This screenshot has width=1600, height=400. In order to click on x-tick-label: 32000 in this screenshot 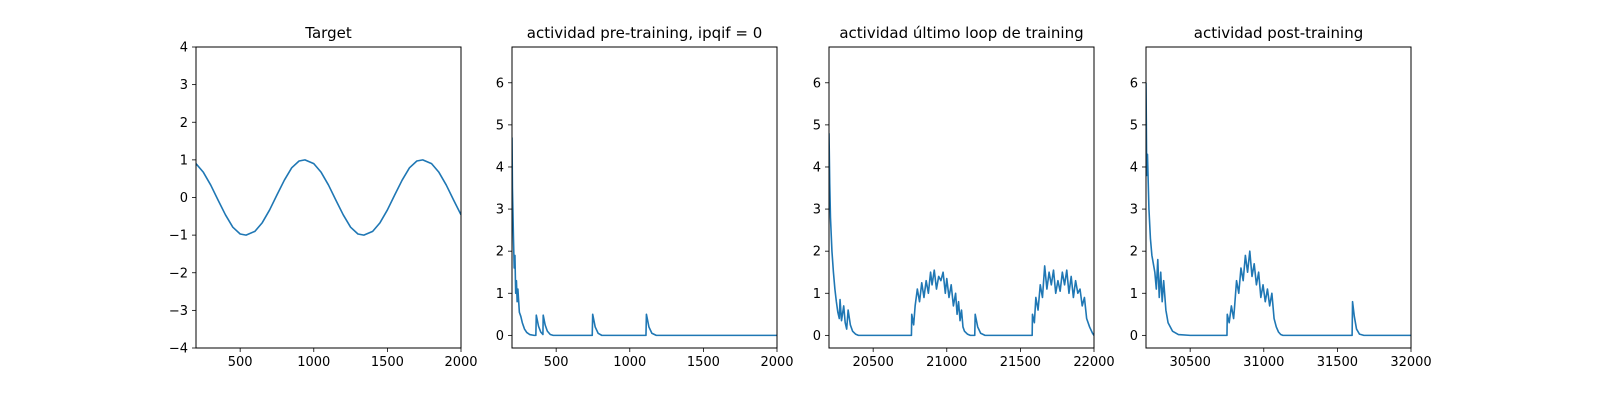, I will do `click(1410, 362)`.